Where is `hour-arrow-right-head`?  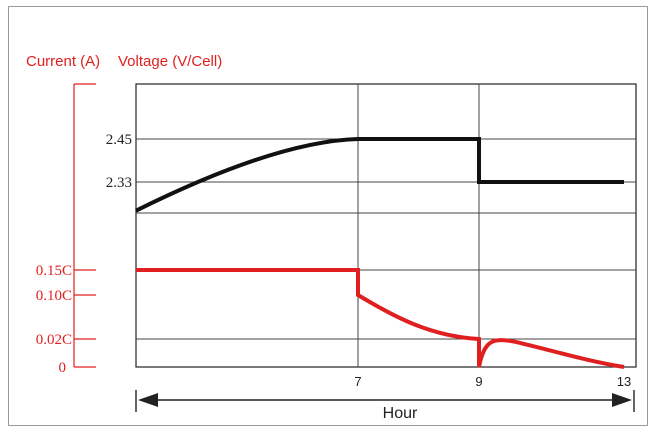
hour-arrow-right-head is located at coordinates (622, 400).